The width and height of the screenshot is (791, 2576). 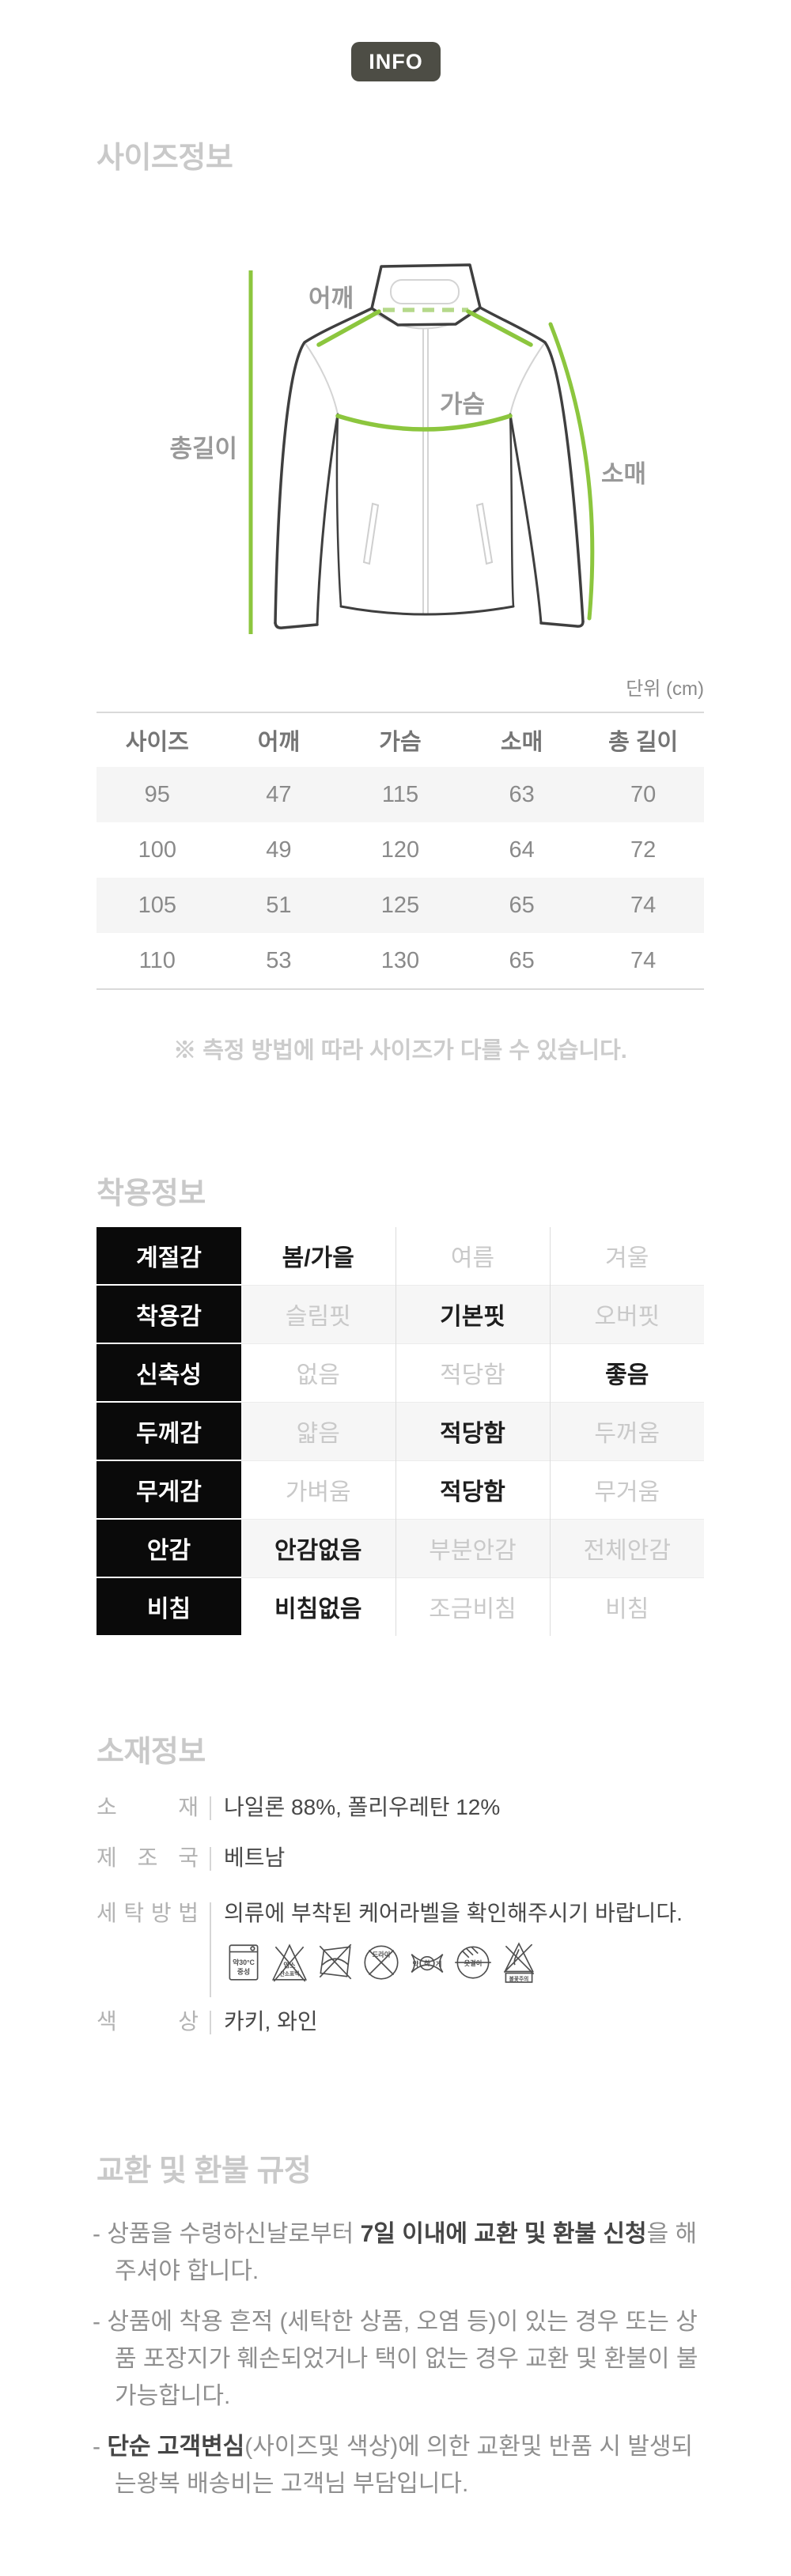 I want to click on material-label-char: 조, so click(x=147, y=1857).